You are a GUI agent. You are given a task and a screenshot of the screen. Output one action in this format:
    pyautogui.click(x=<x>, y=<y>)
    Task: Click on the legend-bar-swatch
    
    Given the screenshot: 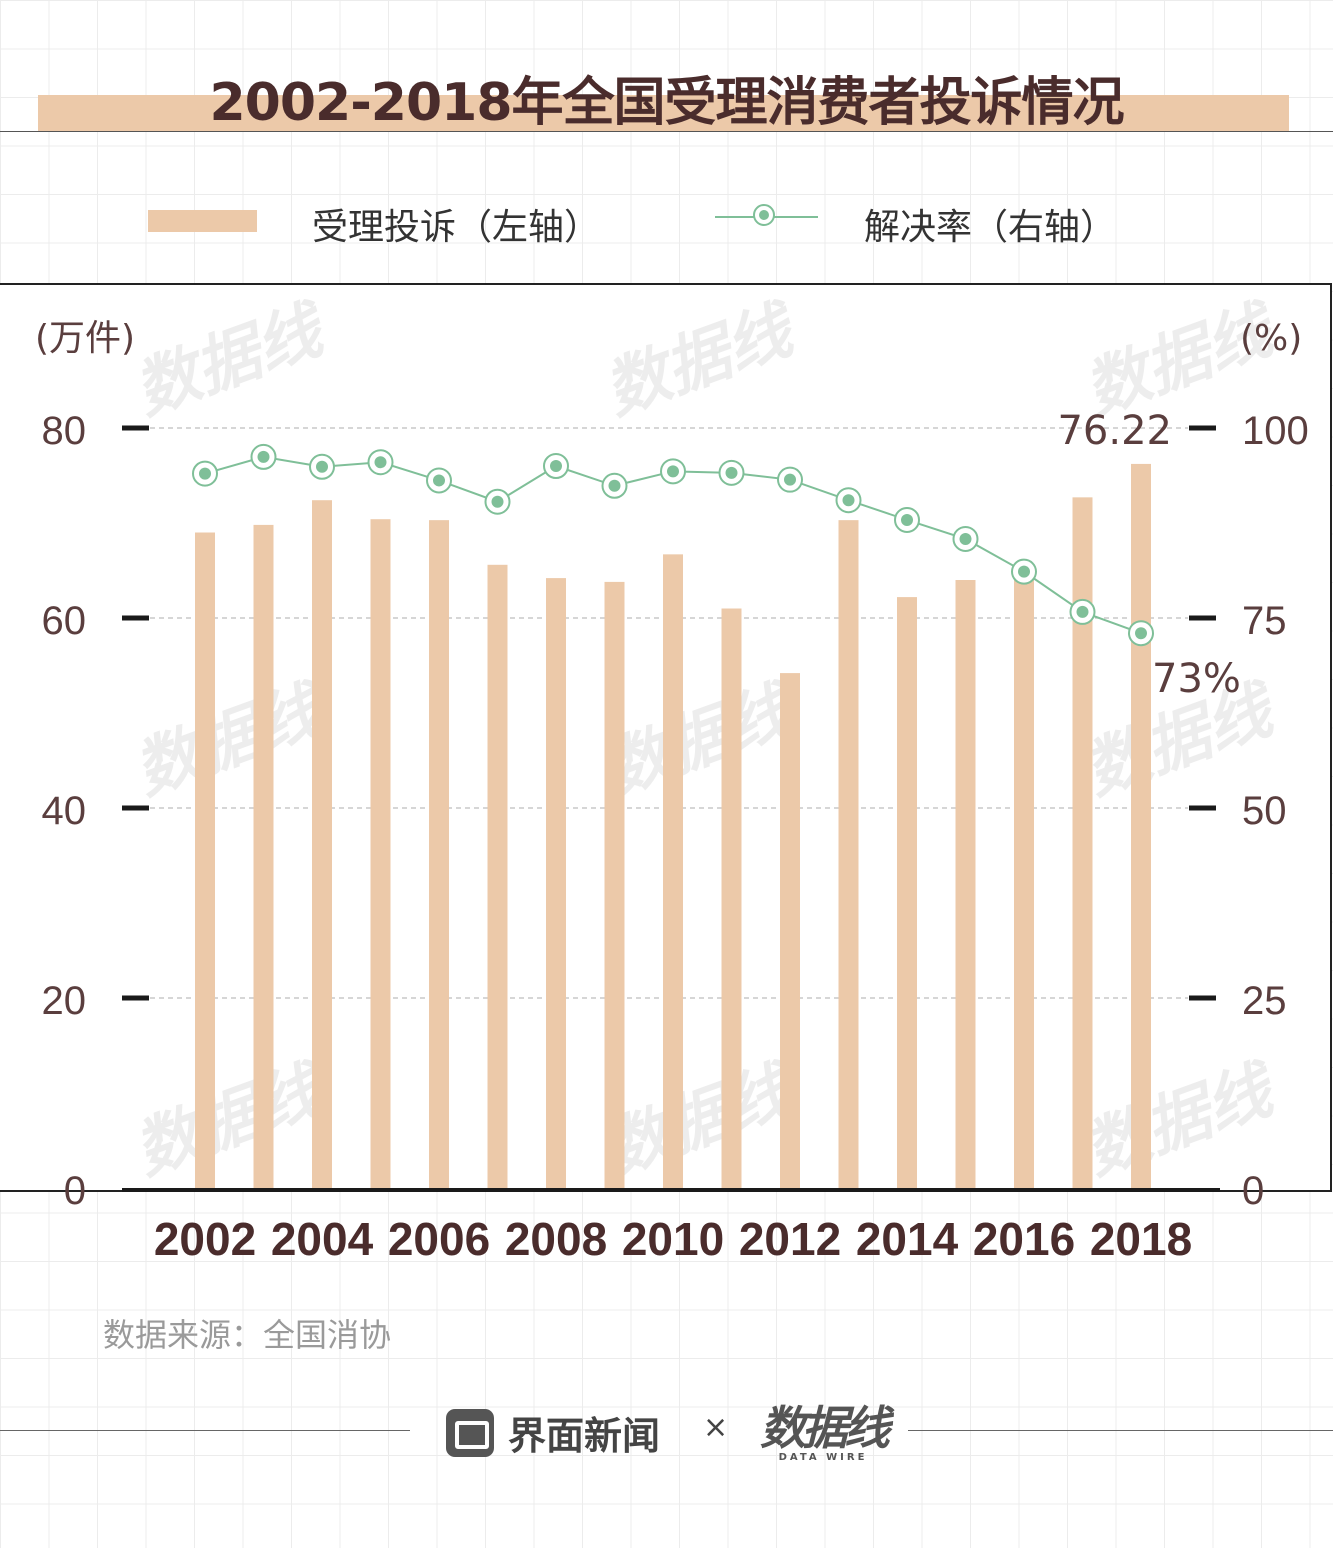 What is the action you would take?
    pyautogui.click(x=202, y=221)
    